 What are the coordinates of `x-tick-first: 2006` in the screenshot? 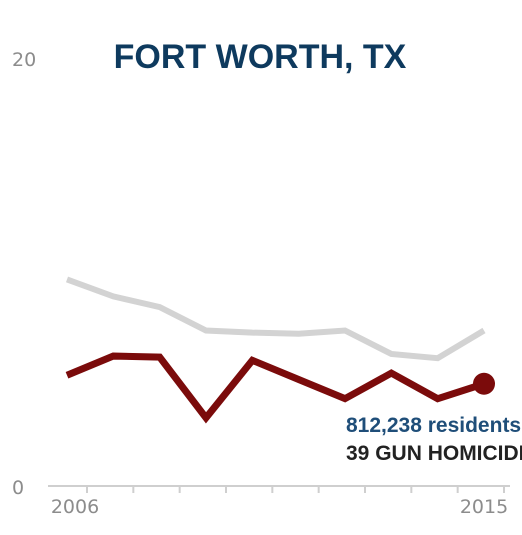 It's located at (75, 507).